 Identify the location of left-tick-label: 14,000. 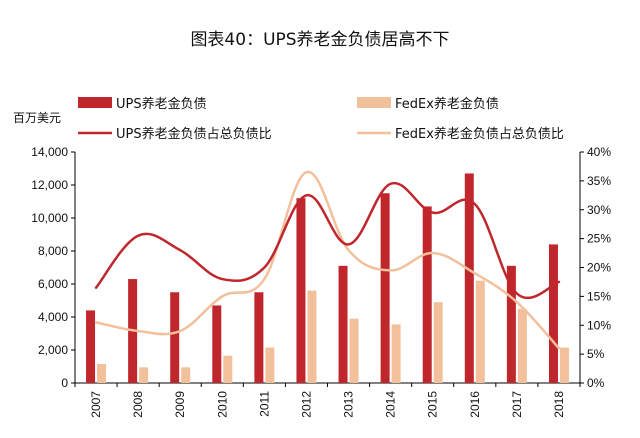
(49, 152).